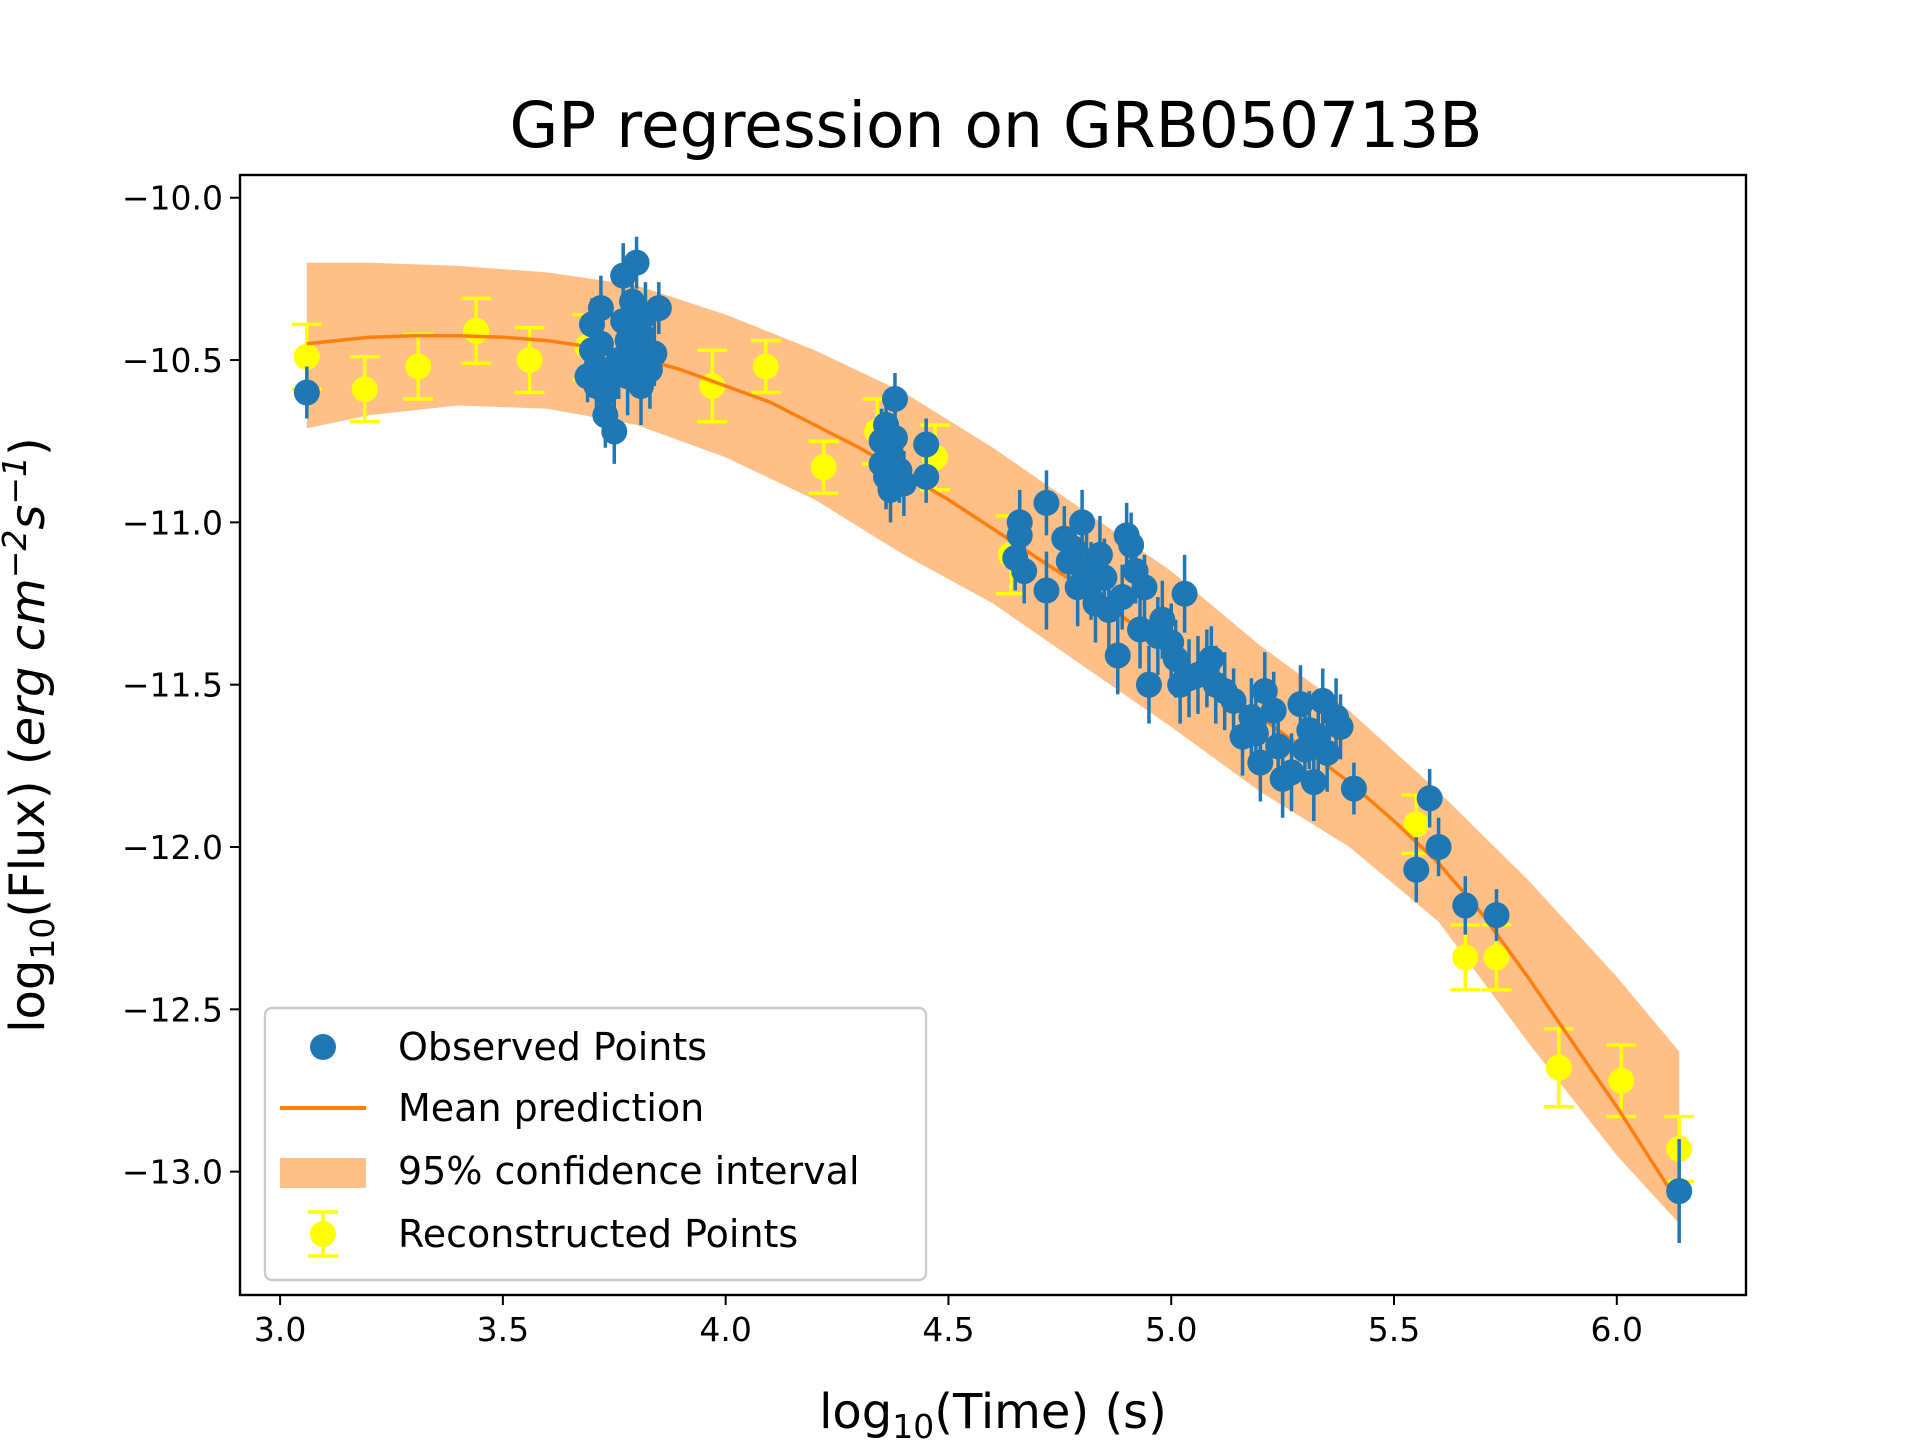 This screenshot has width=1920, height=1440. What do you see at coordinates (993, 1412) in the screenshot?
I see `x-axis-label: log10(Time) (s)` at bounding box center [993, 1412].